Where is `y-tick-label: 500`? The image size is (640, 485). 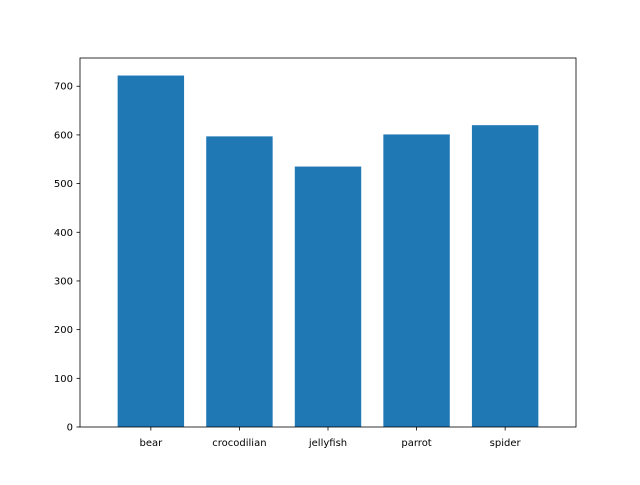 y-tick-label: 500 is located at coordinates (63, 184).